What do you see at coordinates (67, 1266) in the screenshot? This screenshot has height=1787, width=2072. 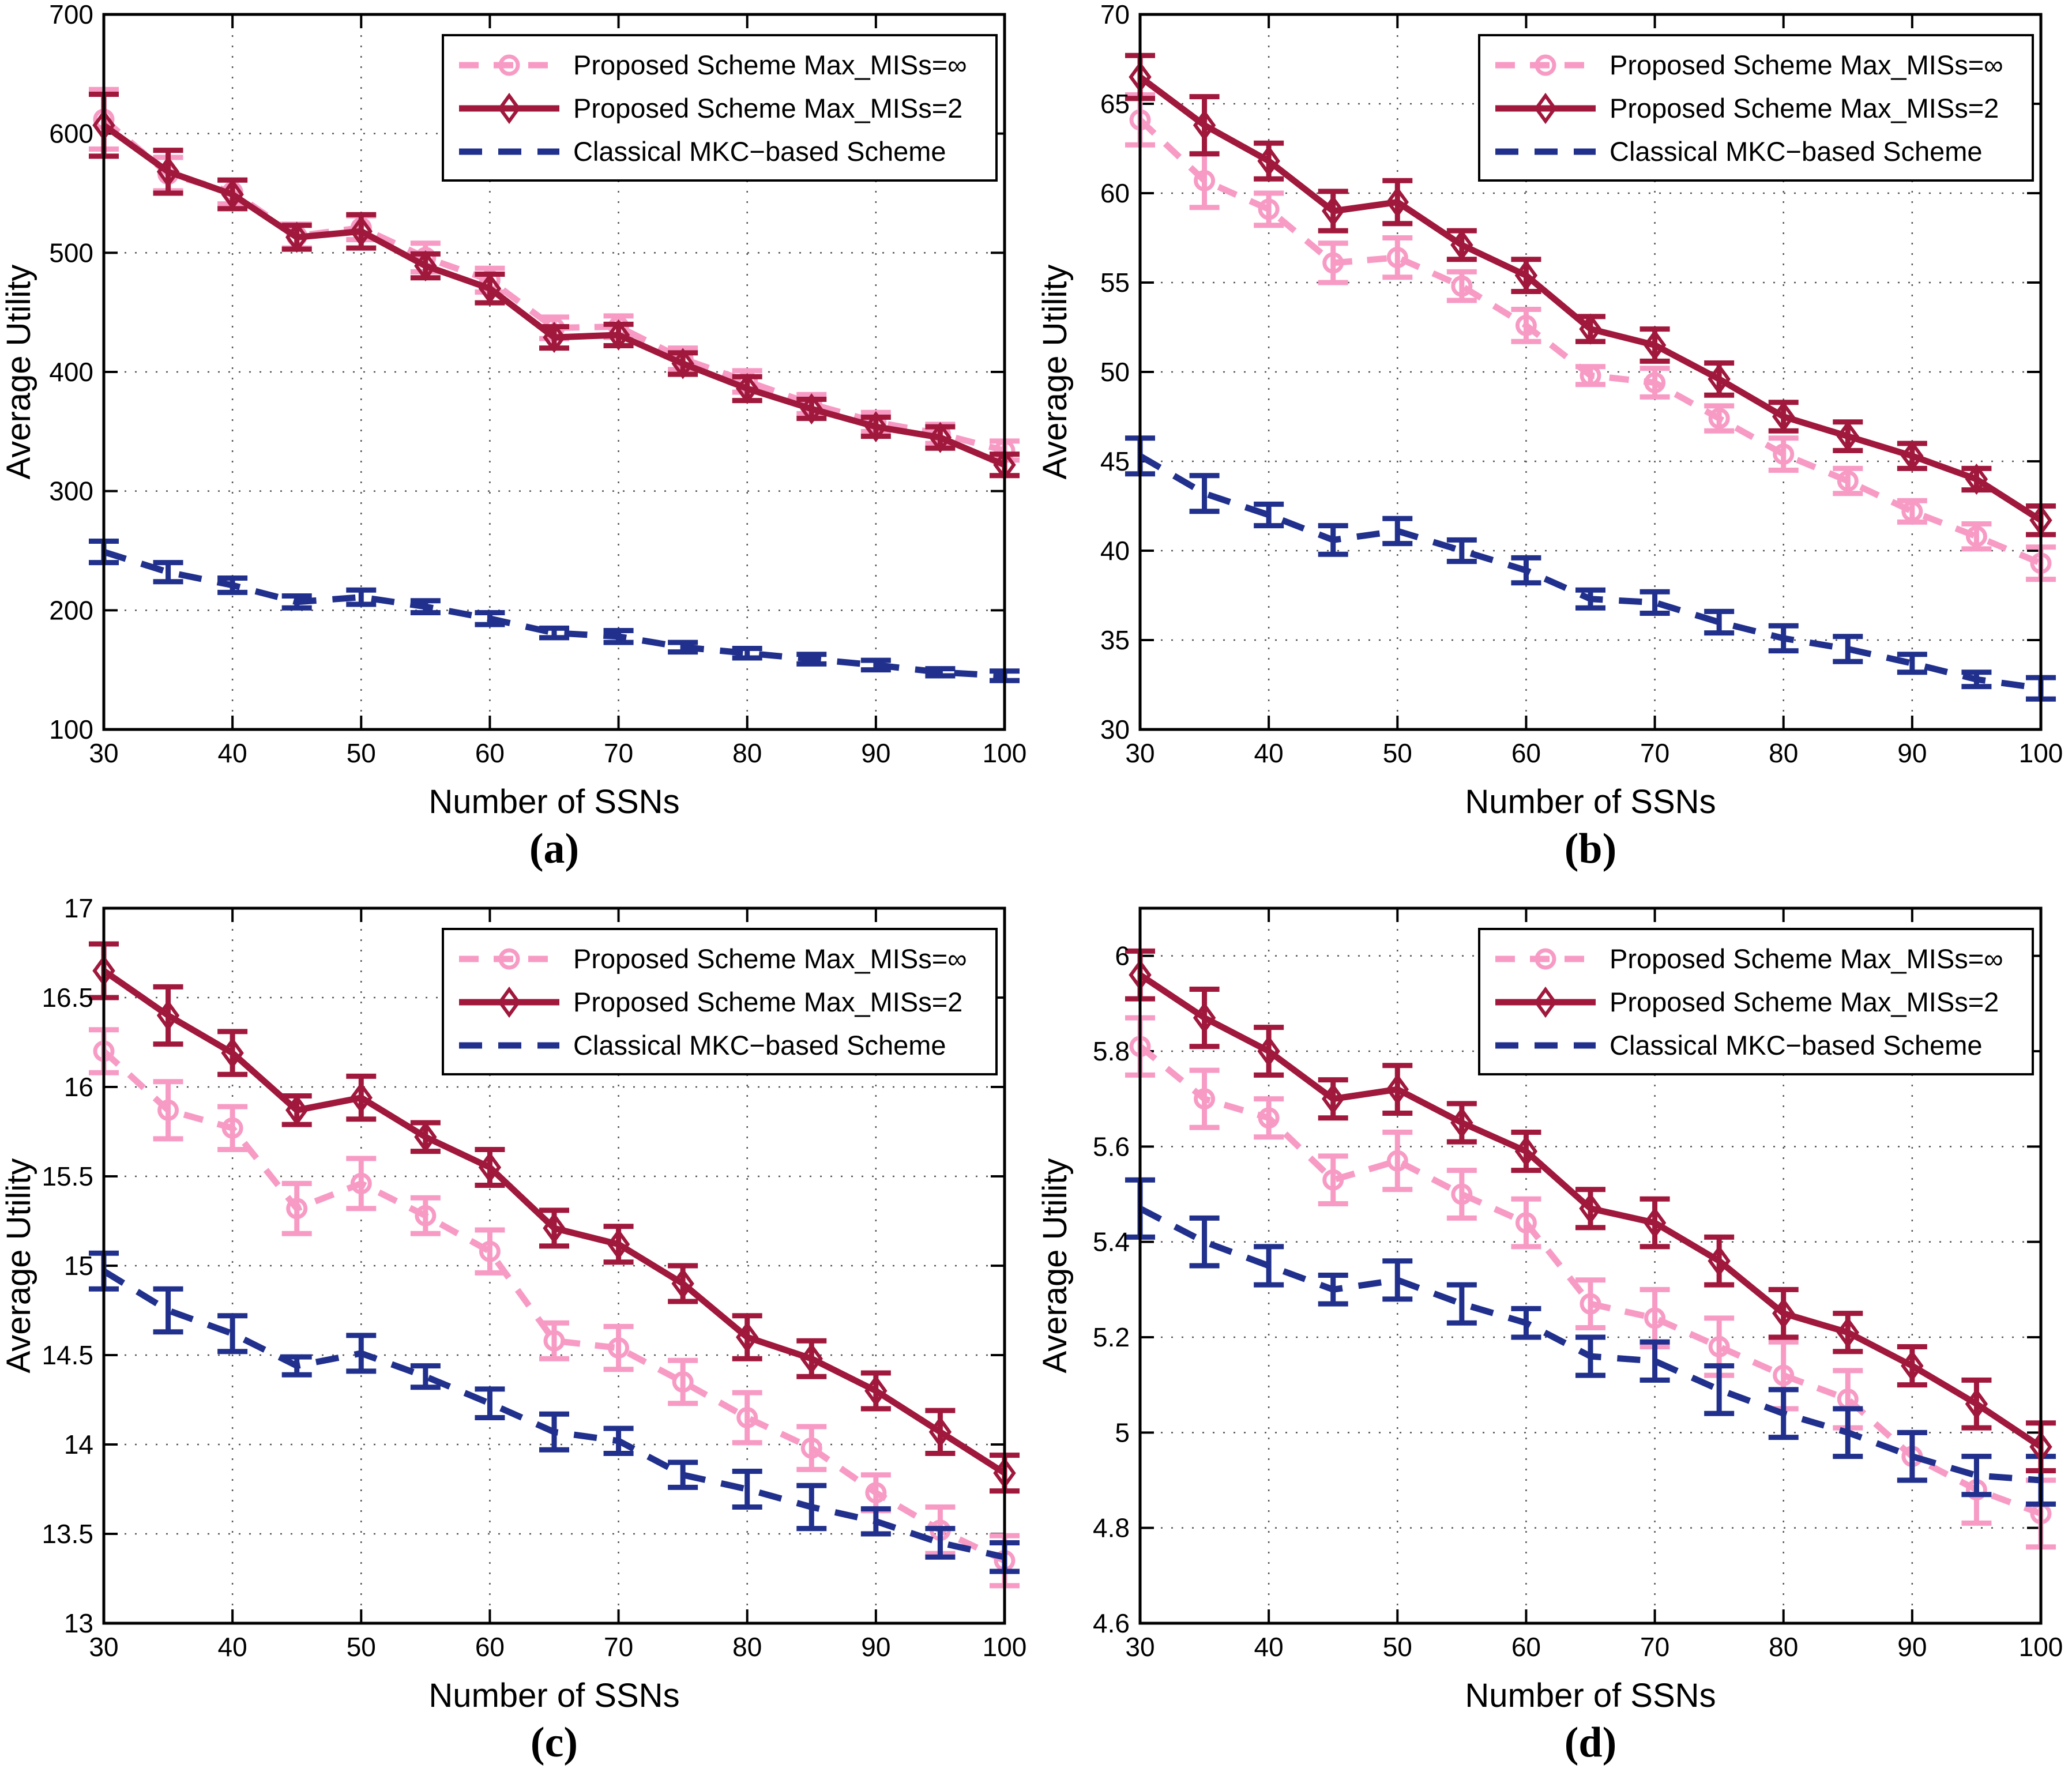 I see `y-tick-labels: 13 13.5 14 14.5 15 15.5 16 16.5 17` at bounding box center [67, 1266].